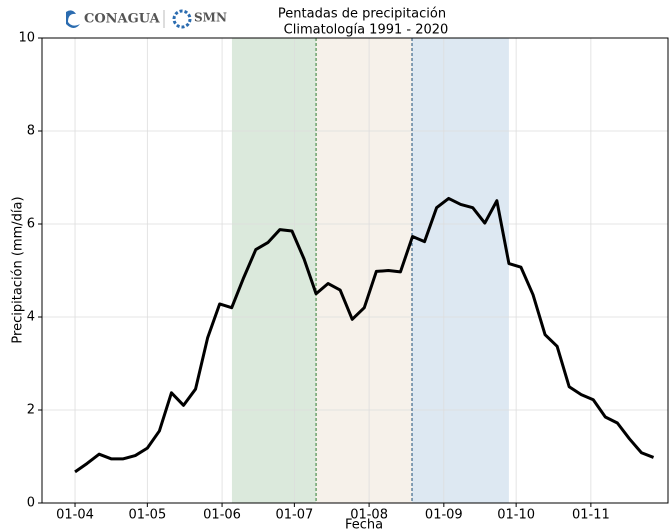 The height and width of the screenshot is (531, 671). Describe the element at coordinates (31, 224) in the screenshot. I see `y-tick-label: 6` at that location.